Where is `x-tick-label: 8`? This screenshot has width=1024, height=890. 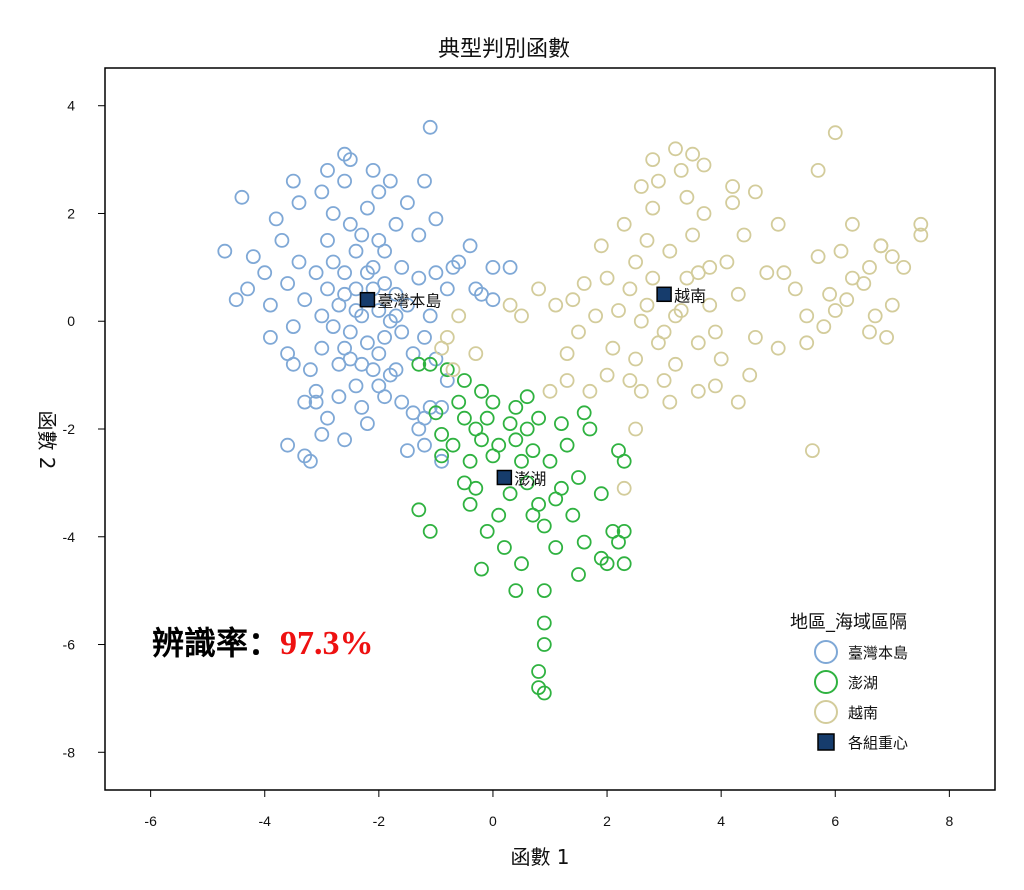 x-tick-label: 8 is located at coordinates (949, 821).